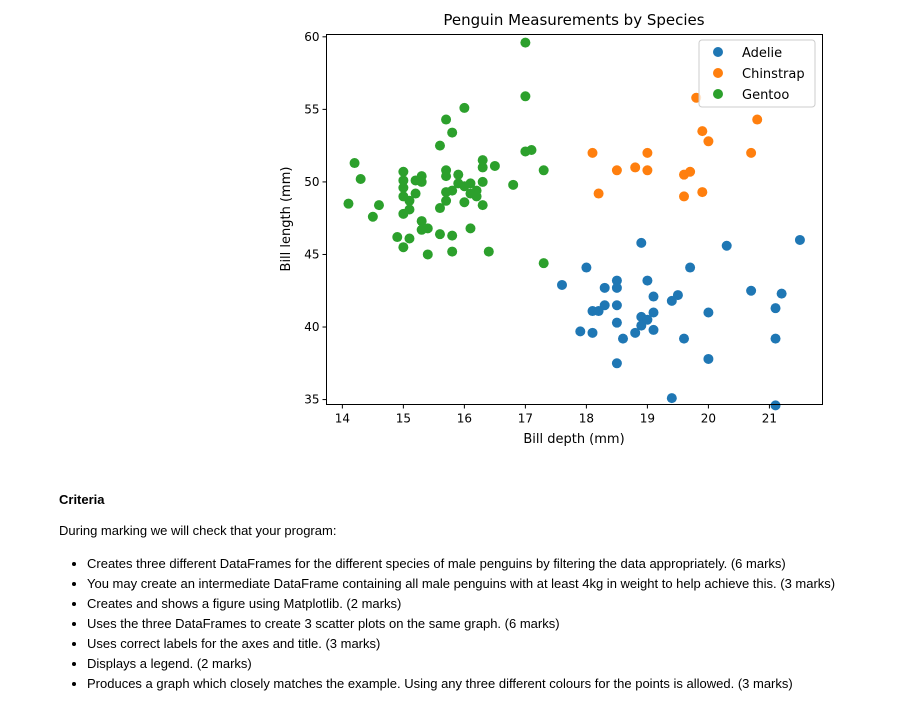 The height and width of the screenshot is (703, 906). What do you see at coordinates (403, 419) in the screenshot?
I see `x-tick-label: 15` at bounding box center [403, 419].